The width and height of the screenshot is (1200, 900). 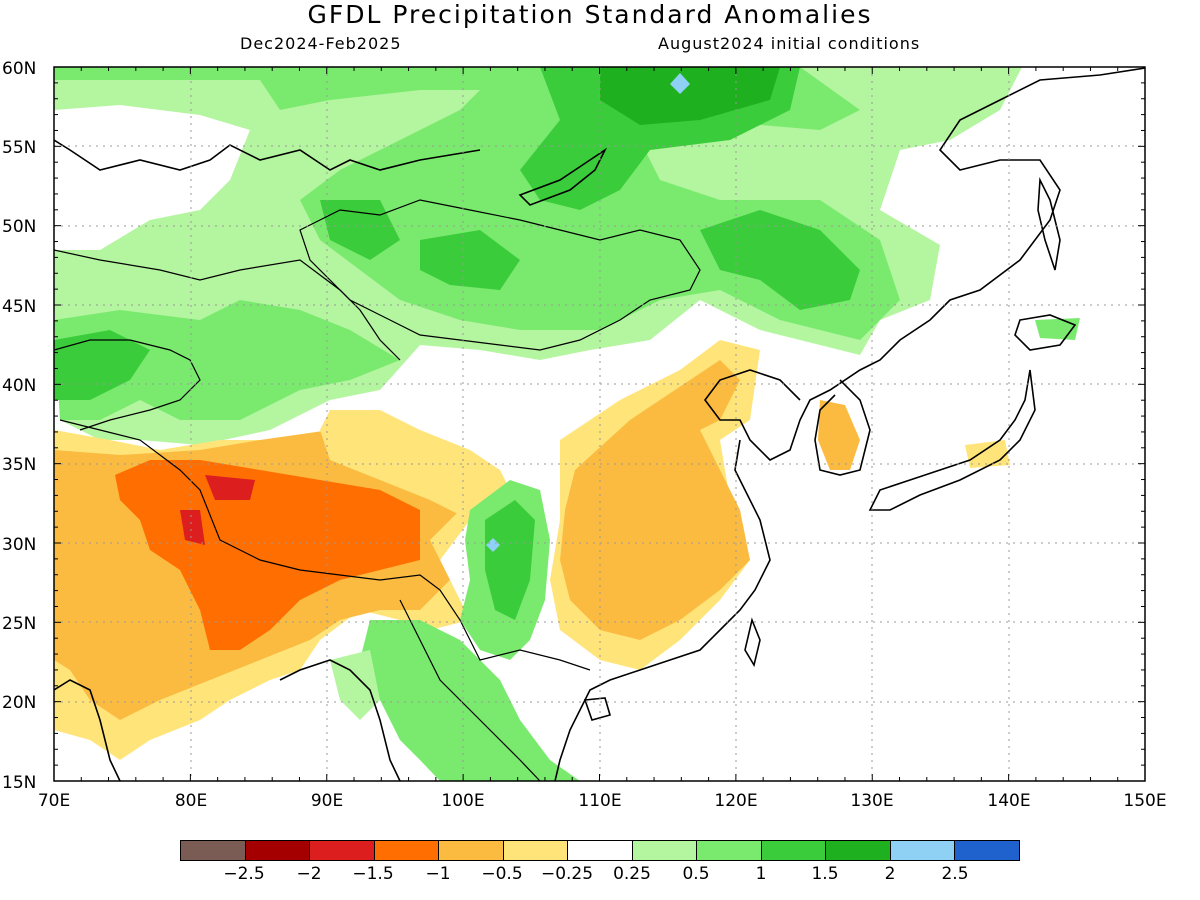 I want to click on wet-anomaly-indochina, so click(x=470, y=700).